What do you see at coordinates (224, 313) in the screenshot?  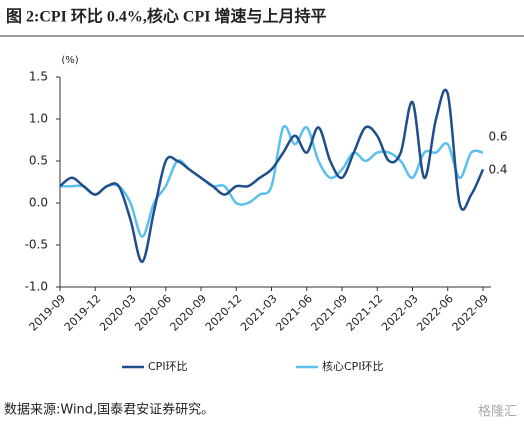 I see `x-tick-label: 2020-12` at bounding box center [224, 313].